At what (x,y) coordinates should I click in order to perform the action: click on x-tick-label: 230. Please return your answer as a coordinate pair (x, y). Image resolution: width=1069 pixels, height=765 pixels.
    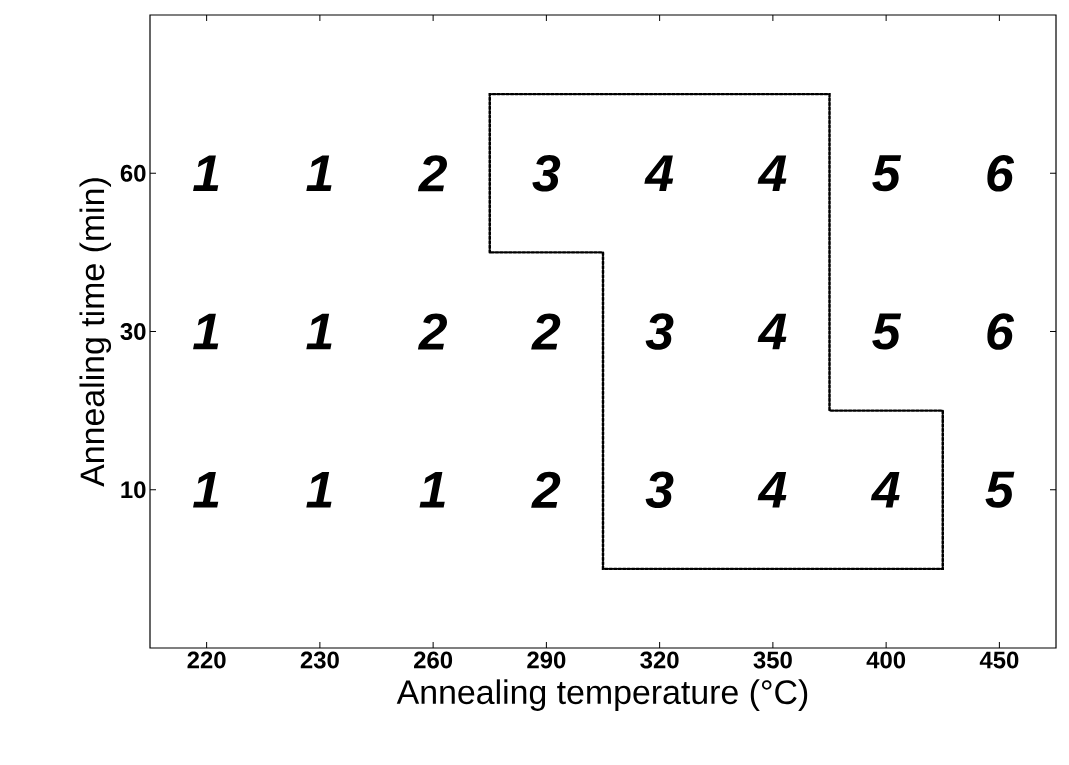
    Looking at the image, I should click on (319, 660).